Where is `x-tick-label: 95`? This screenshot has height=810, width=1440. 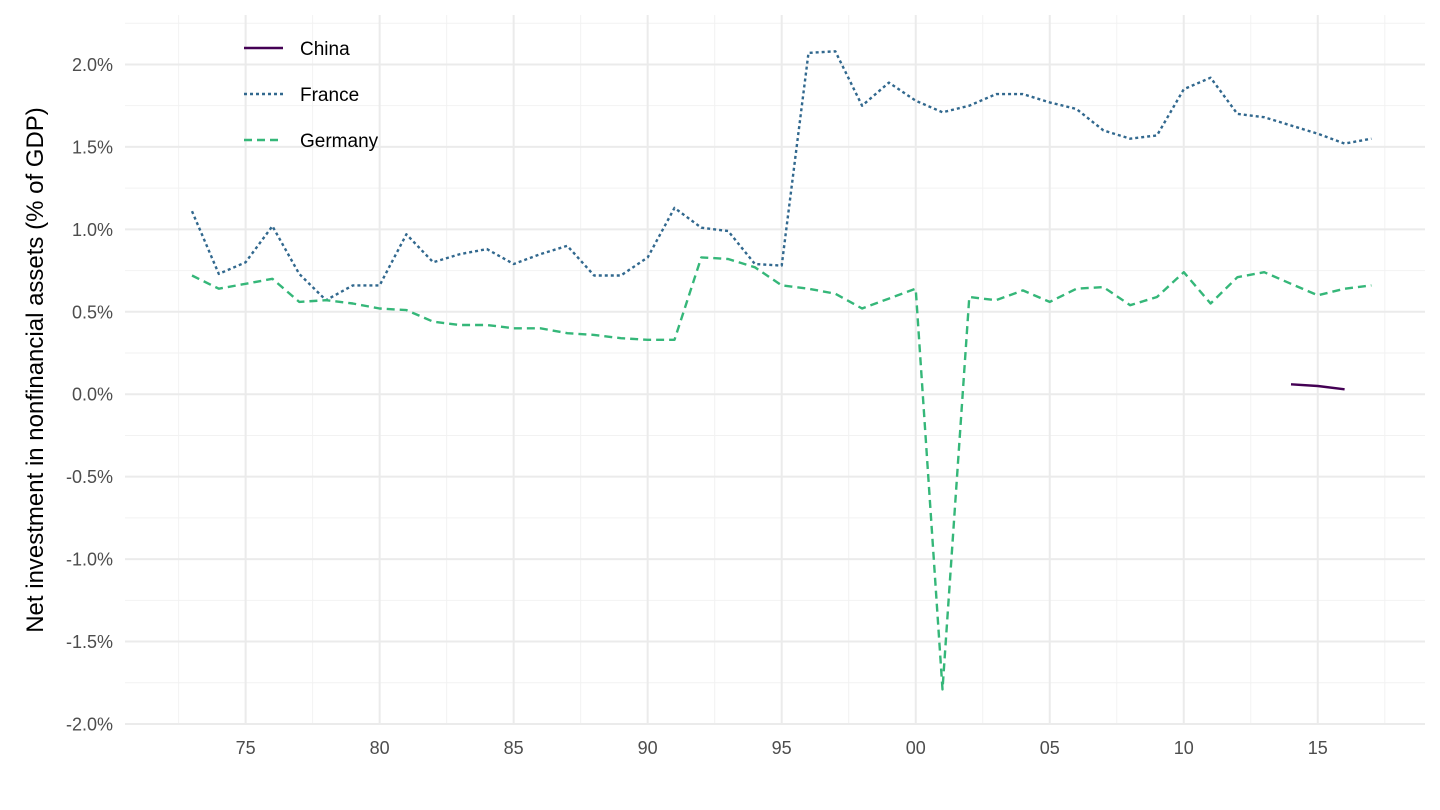 x-tick-label: 95 is located at coordinates (782, 748).